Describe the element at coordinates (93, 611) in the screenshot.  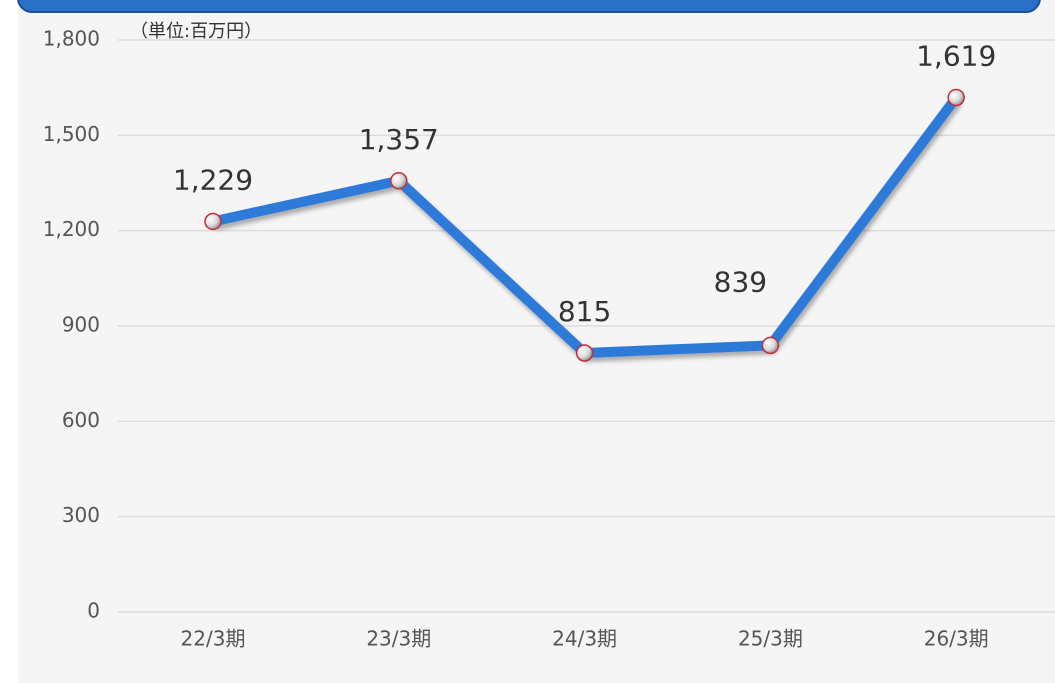
I see `y-tick-label: 0` at that location.